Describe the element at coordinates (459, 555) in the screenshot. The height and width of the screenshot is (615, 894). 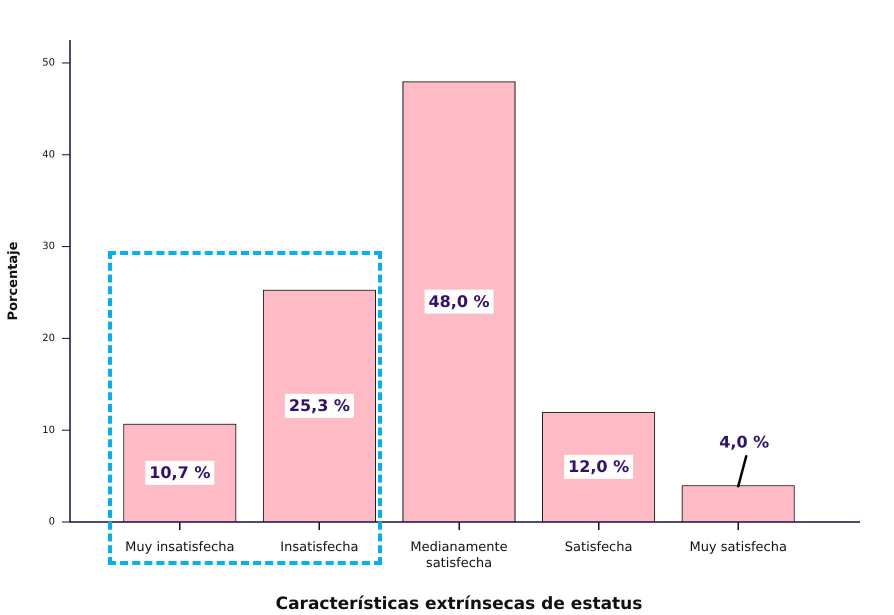
I see `x-tick-label: Medianamente satisfecha` at that location.